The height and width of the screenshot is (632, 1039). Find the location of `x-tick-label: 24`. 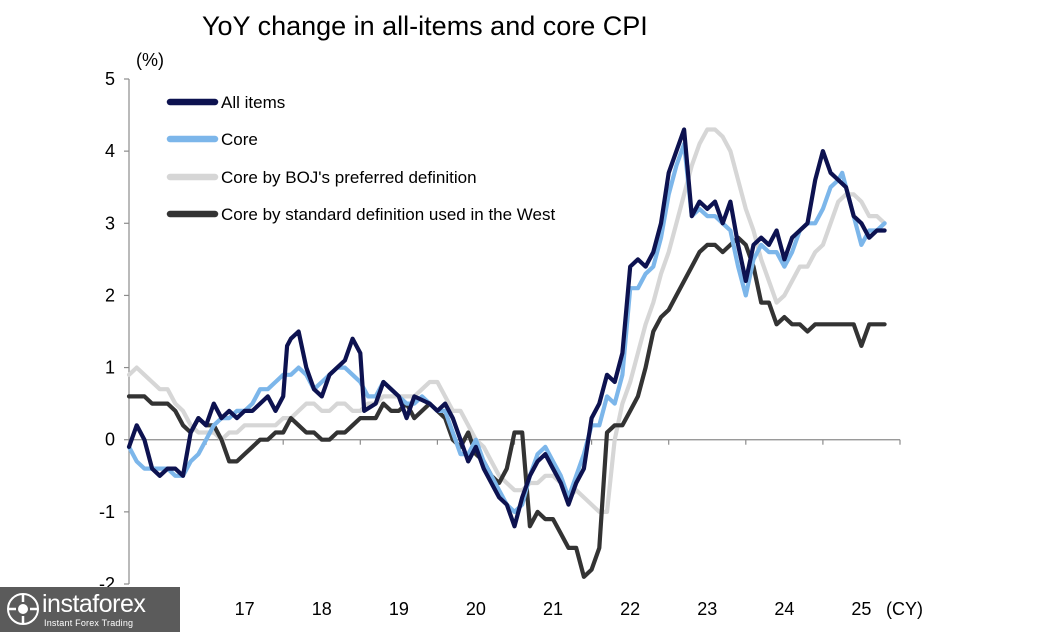

x-tick-label: 24 is located at coordinates (784, 609).